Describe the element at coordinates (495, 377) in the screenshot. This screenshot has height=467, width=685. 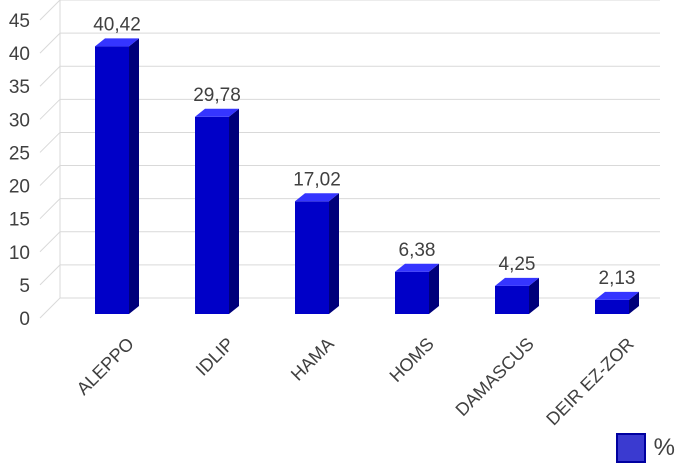
I see `category-label: DAMASCUS` at that location.